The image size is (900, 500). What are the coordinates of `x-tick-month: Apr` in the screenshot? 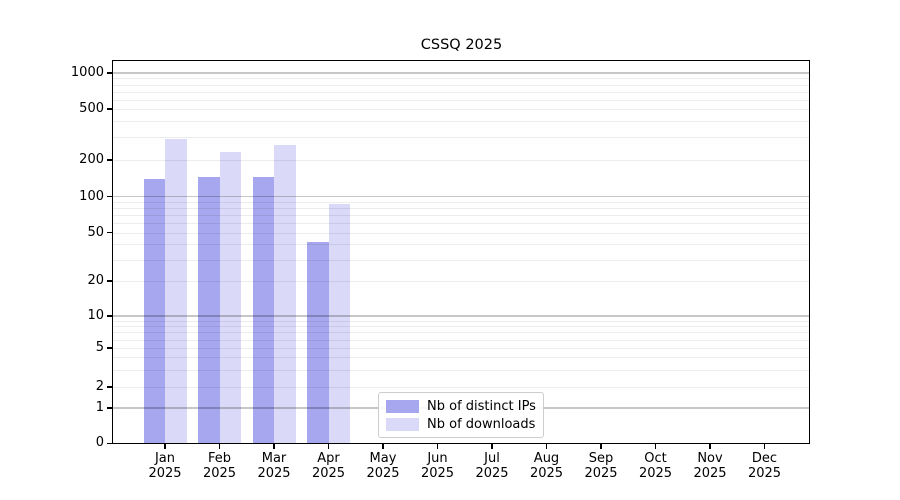 It's located at (328, 458).